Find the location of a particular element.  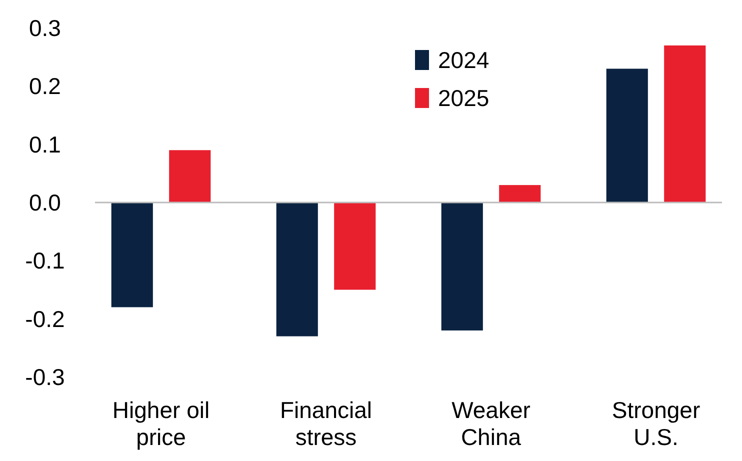

x-tick-label: Higher oil price is located at coordinates (161, 423).